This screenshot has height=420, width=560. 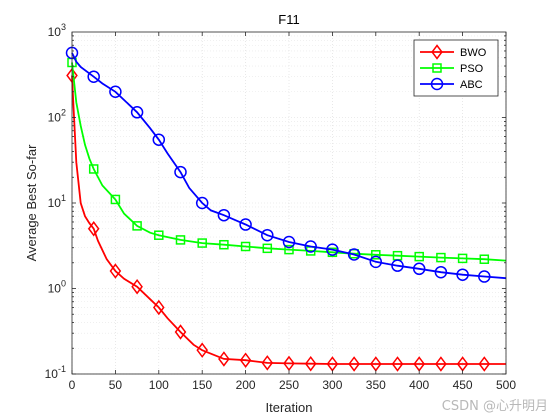 What do you see at coordinates (376, 385) in the screenshot?
I see `x-tick-label: 350` at bounding box center [376, 385].